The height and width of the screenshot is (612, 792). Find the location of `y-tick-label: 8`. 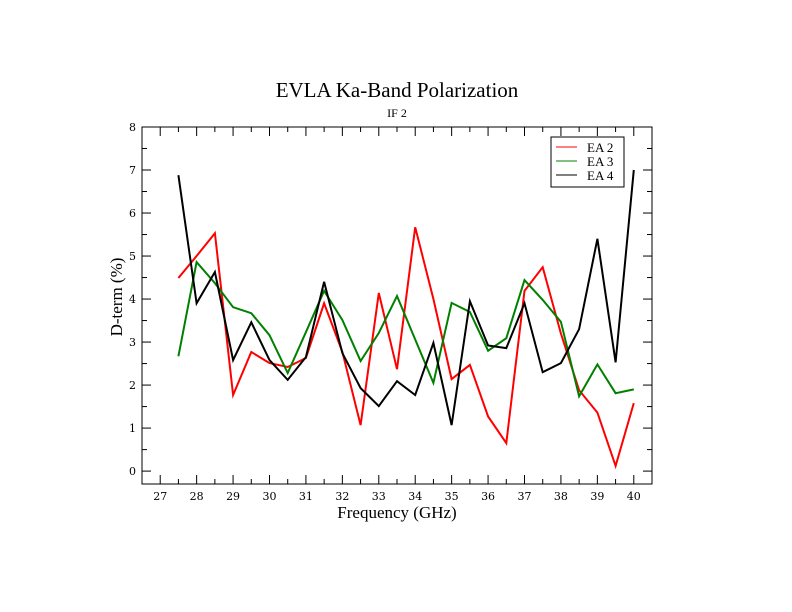

y-tick-label: 8 is located at coordinates (132, 127).